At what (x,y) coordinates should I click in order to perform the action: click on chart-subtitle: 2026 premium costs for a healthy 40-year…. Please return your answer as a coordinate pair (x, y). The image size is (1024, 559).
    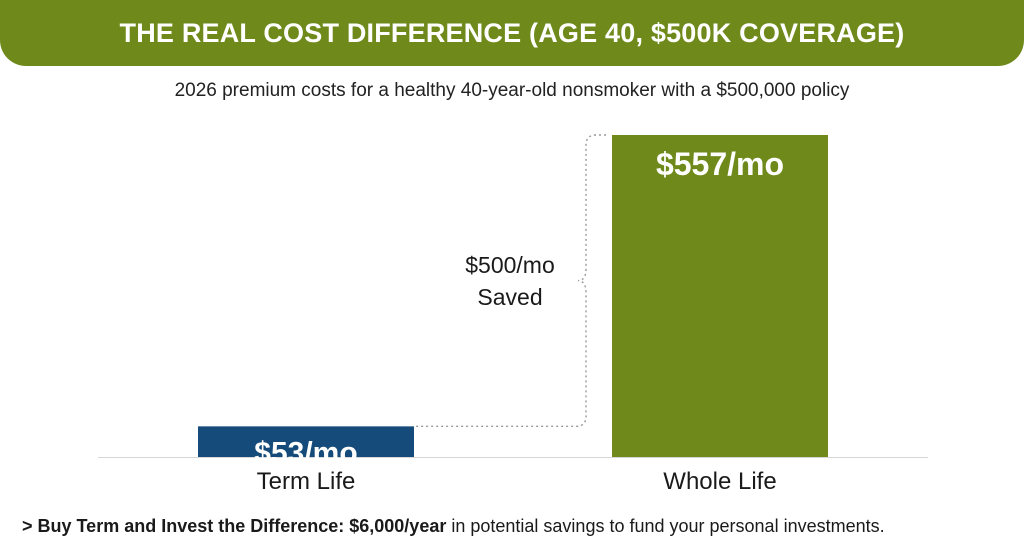
    Looking at the image, I should click on (512, 90).